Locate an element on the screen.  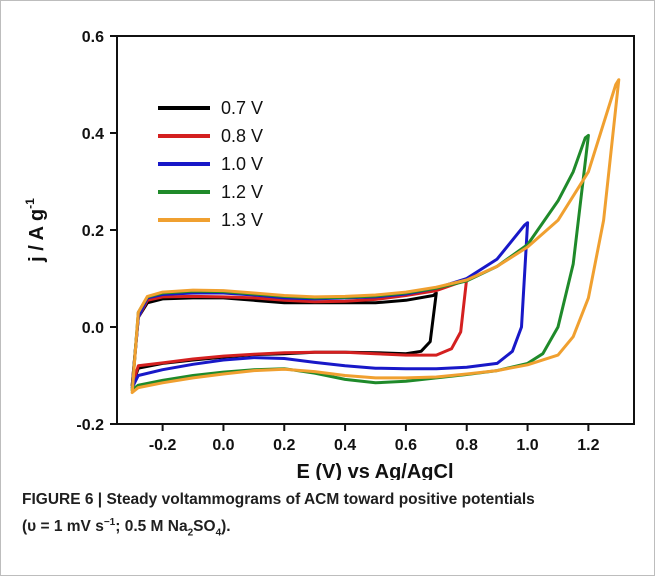
x-tick-label: 0.8 is located at coordinates (467, 445).